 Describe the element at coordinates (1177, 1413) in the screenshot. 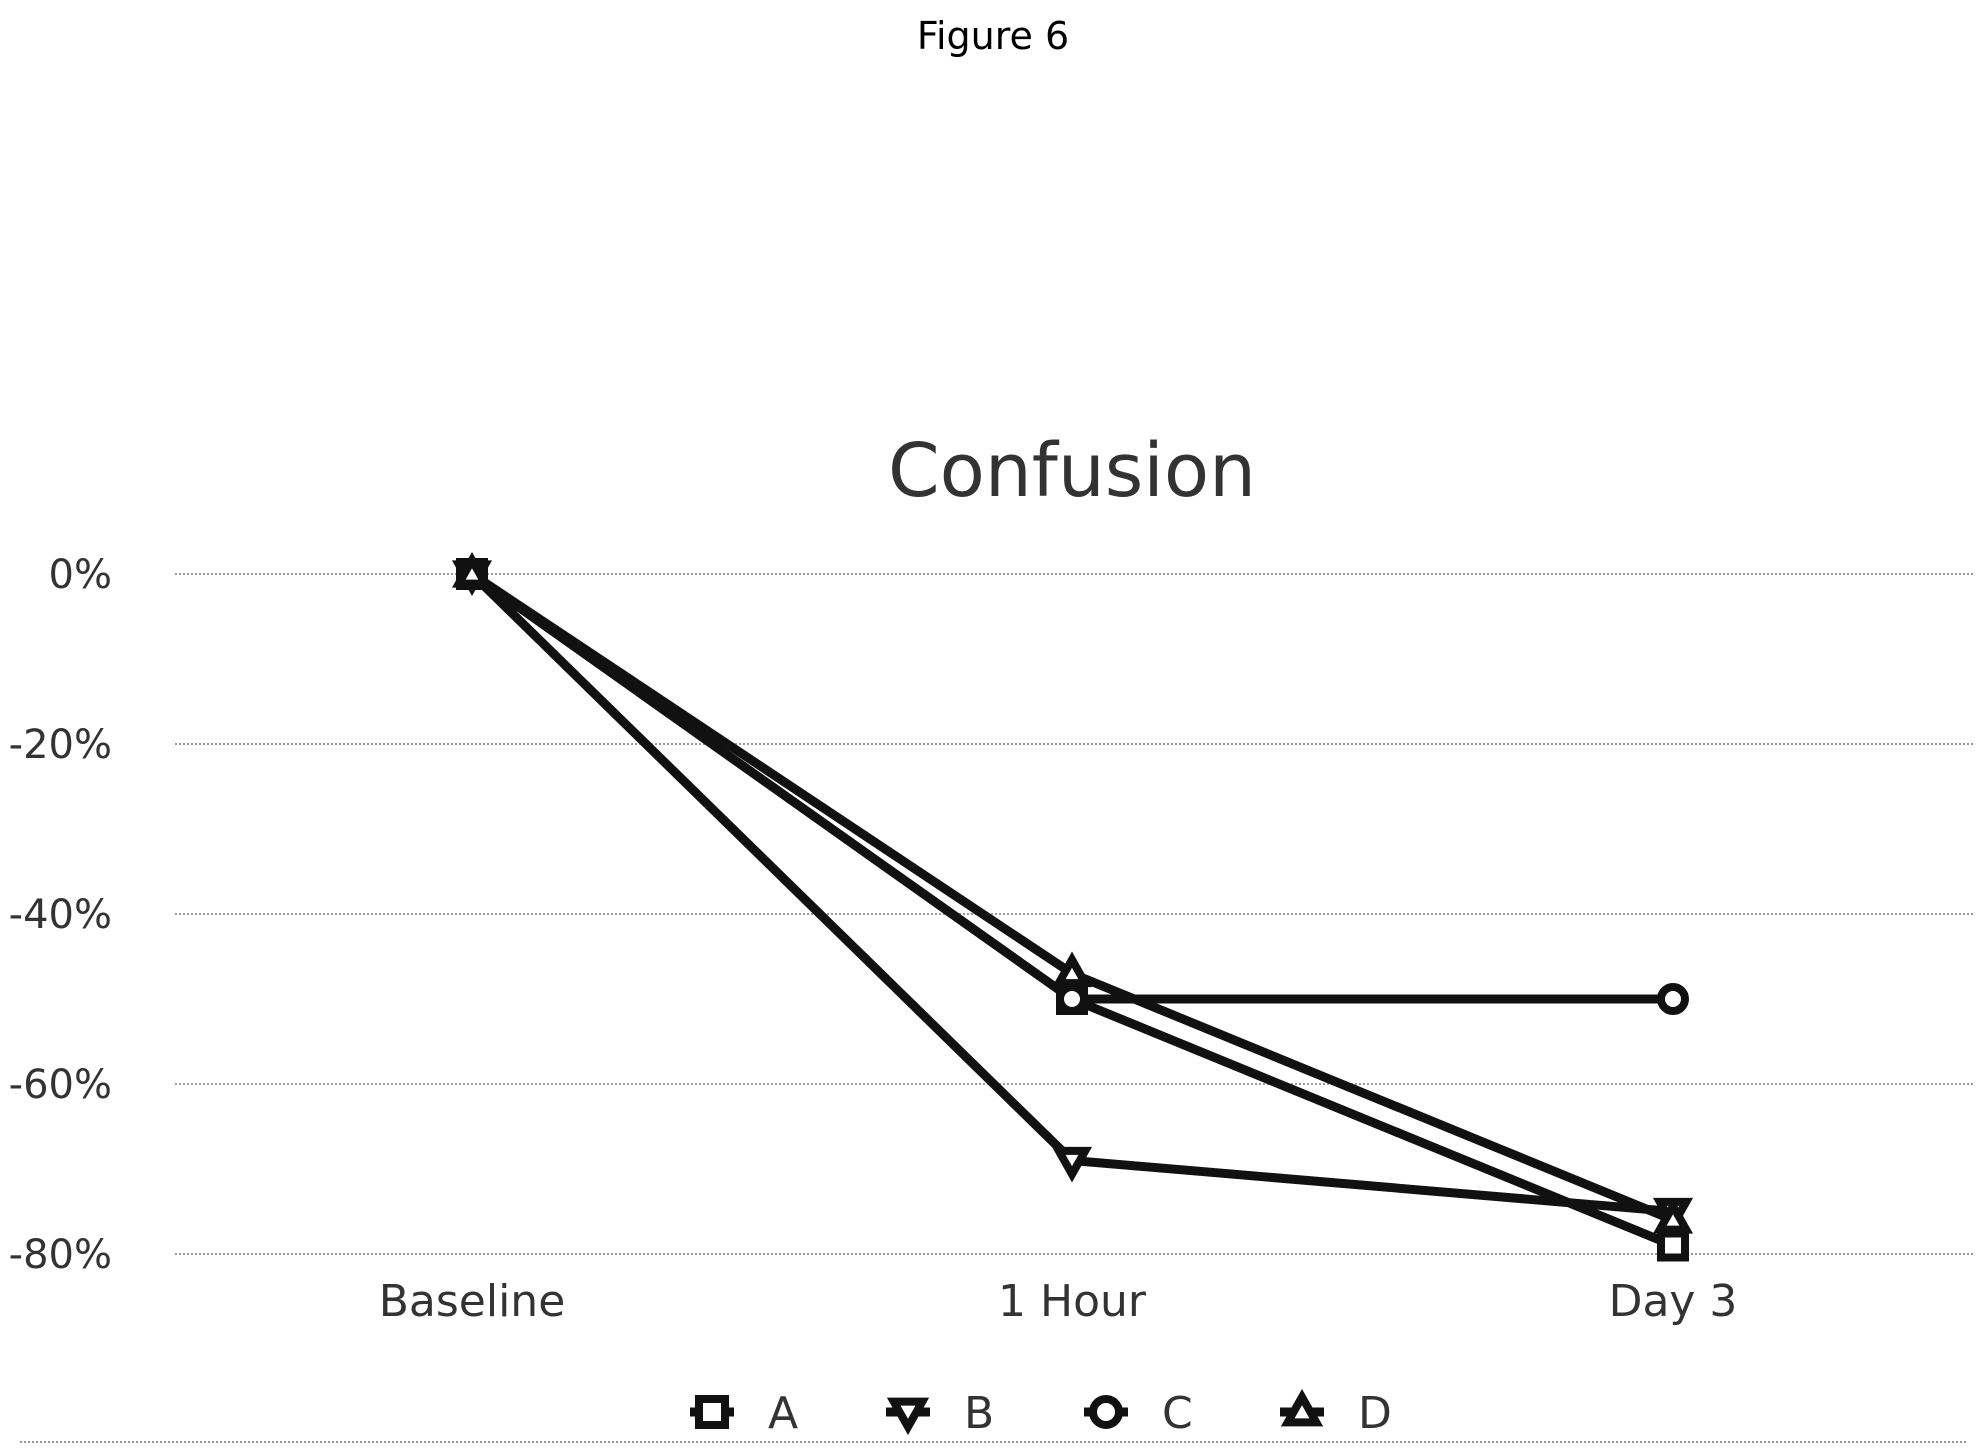

I see `legend-label: C` at that location.